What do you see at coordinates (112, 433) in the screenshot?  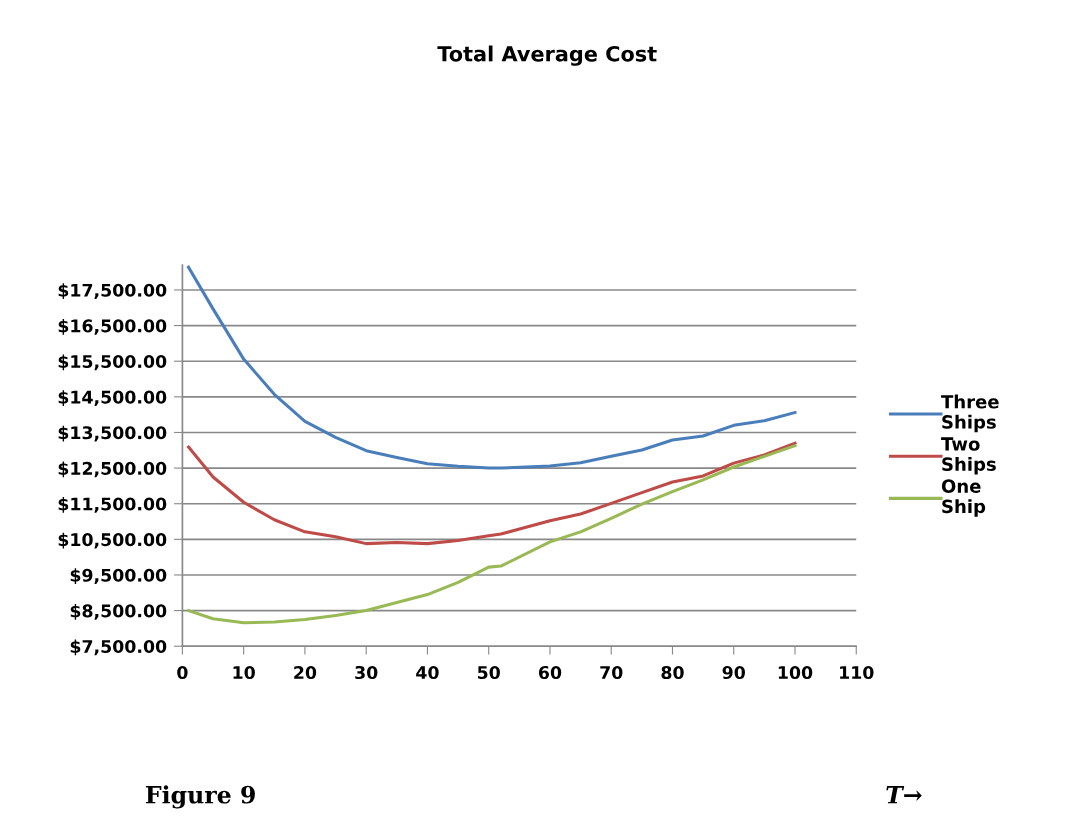 I see `y-tick-label: $13,500.00` at bounding box center [112, 433].